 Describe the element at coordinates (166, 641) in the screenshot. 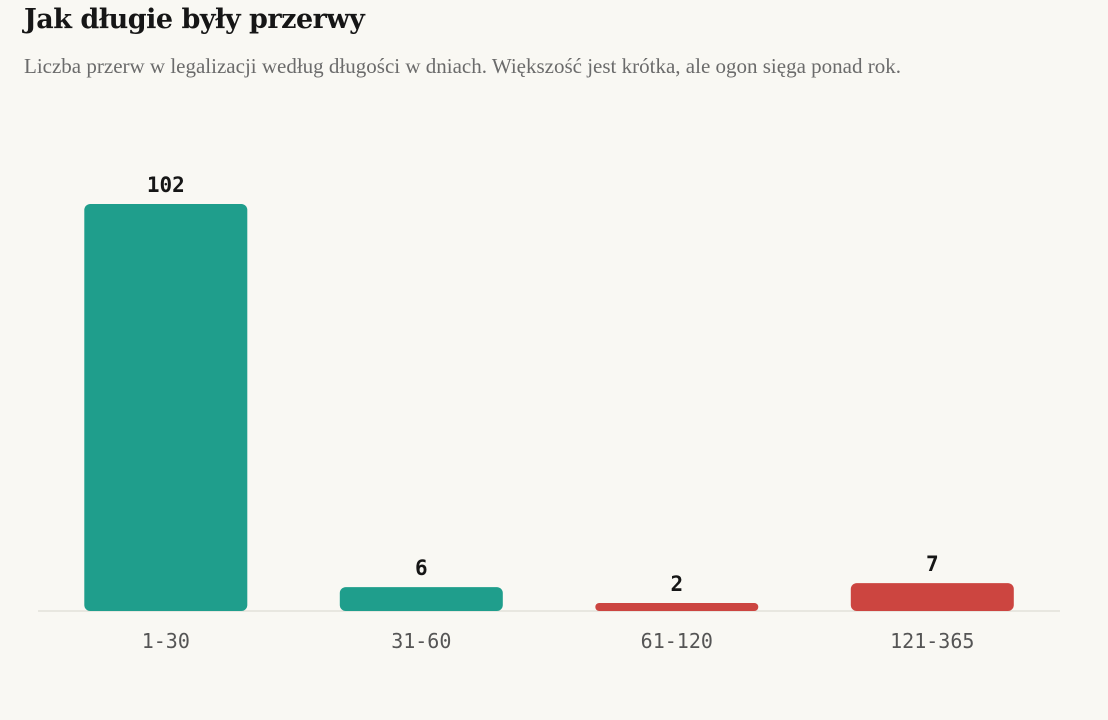

I see `category-label-1-30: 1-30` at that location.